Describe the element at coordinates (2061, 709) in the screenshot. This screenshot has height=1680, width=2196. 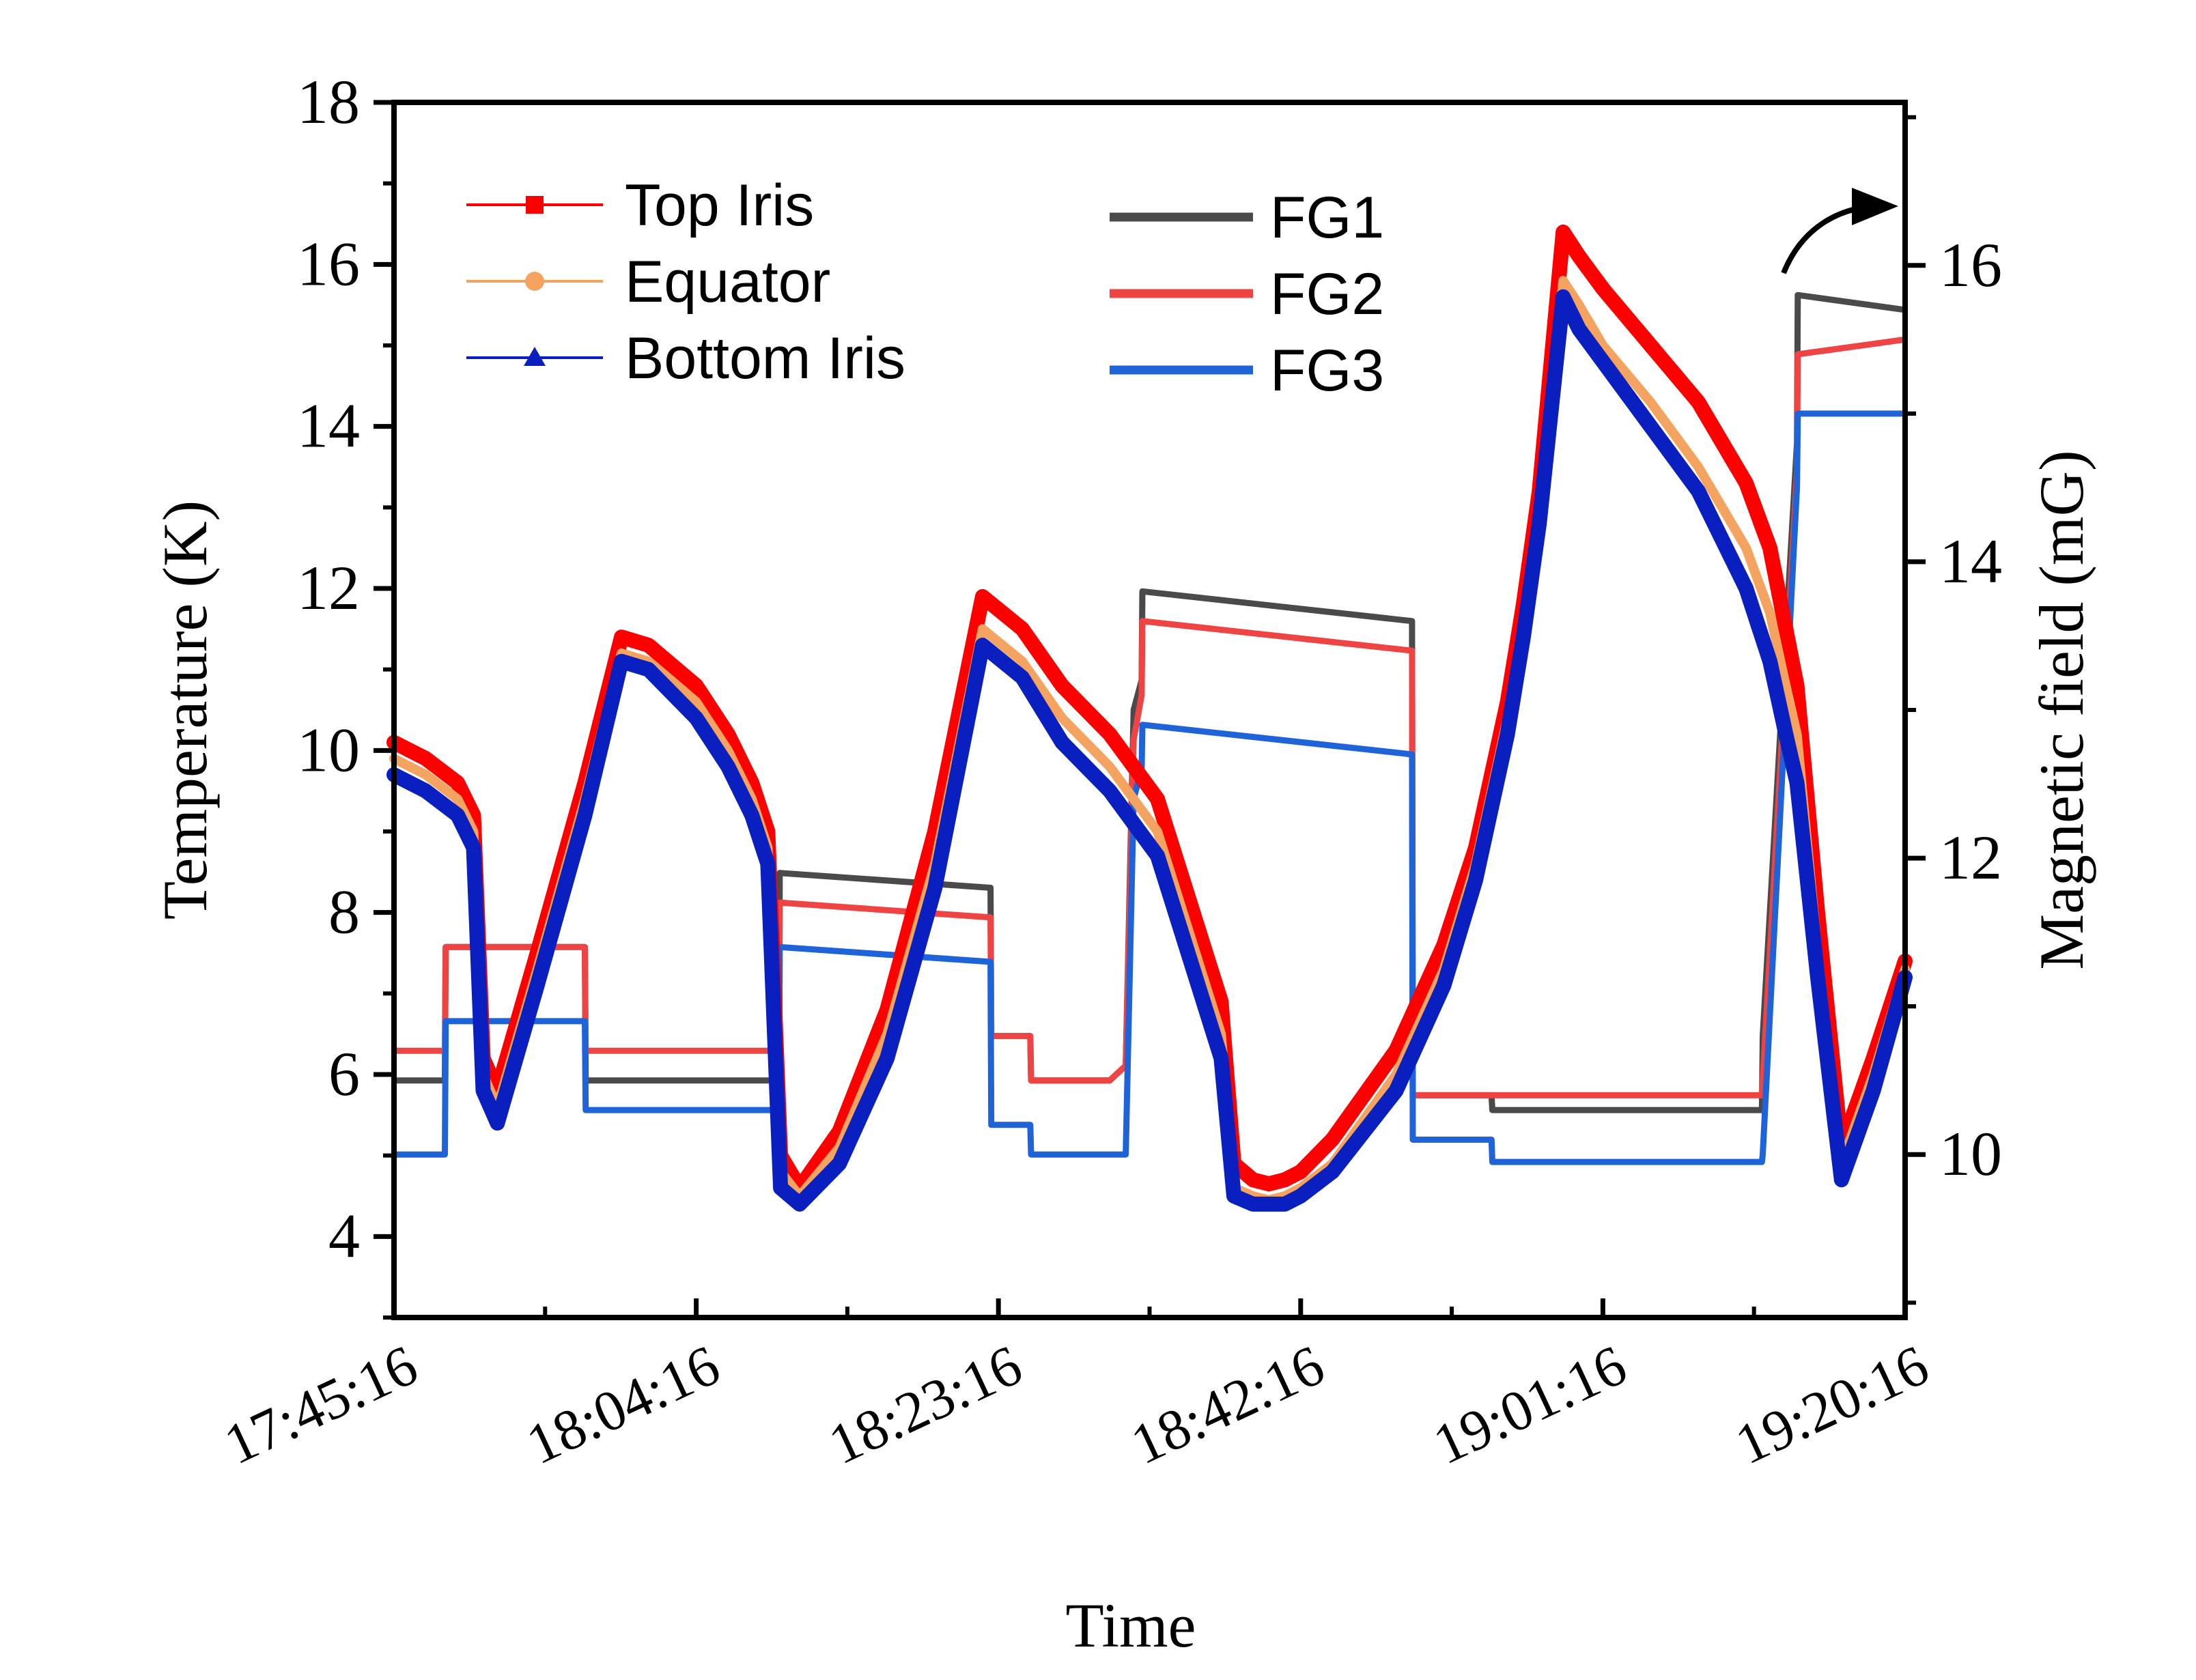
I see `y-axis-title-right: Magnetic field (mG)` at that location.